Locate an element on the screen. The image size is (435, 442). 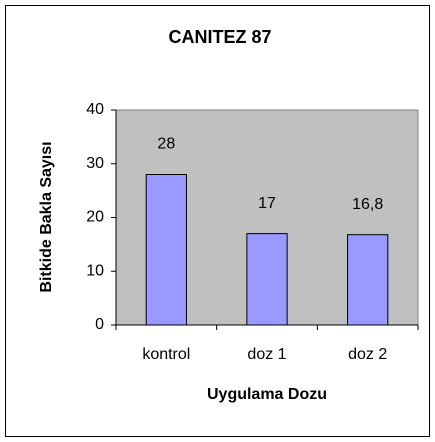
chart-title: CANITEZ 87 is located at coordinates (219, 37).